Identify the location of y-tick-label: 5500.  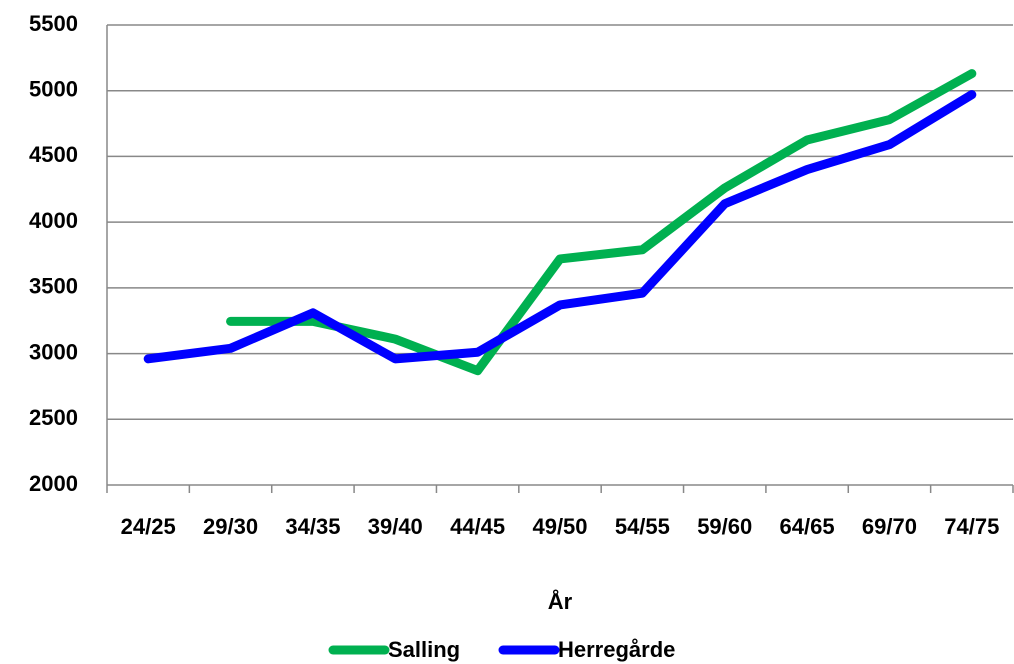
(53, 23).